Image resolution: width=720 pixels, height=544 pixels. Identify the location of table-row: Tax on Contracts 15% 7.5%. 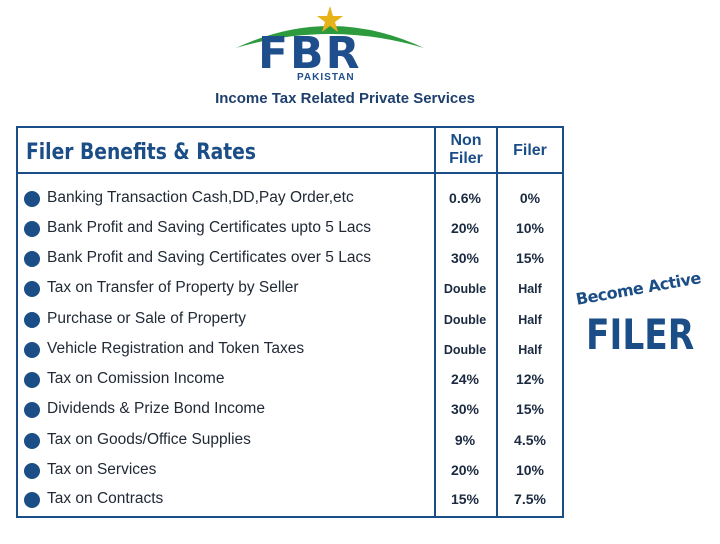
(290, 500).